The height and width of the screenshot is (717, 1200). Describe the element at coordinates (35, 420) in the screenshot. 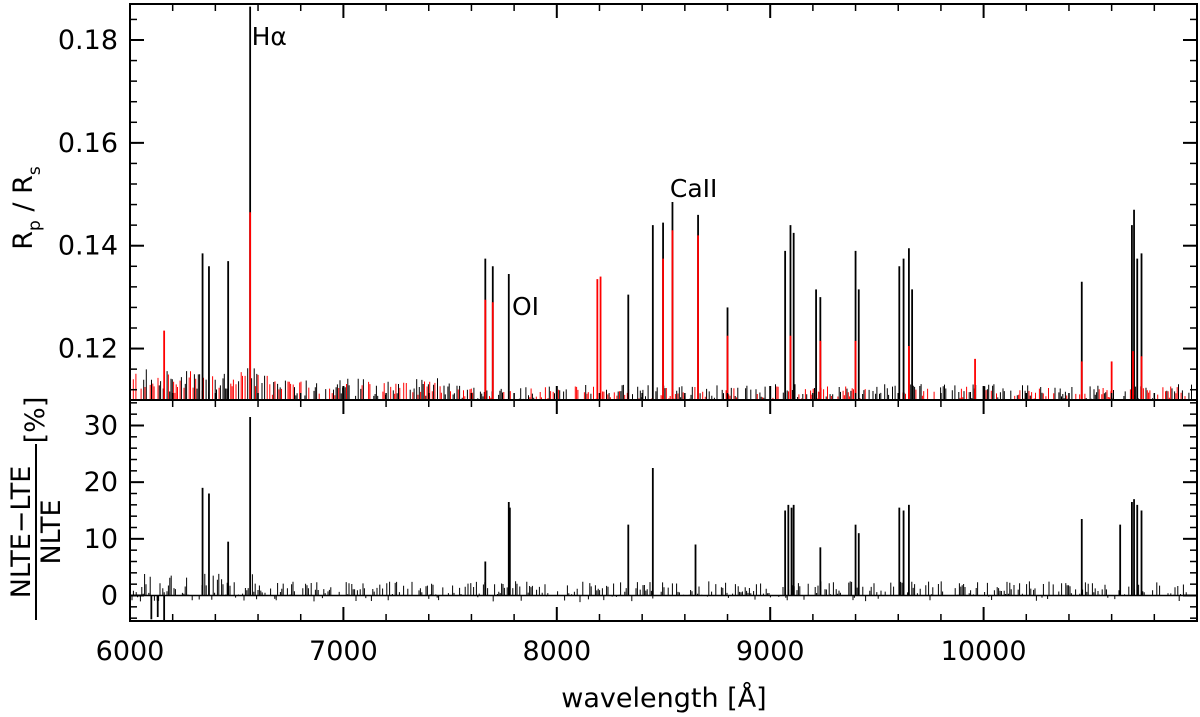

I see `y-title-unit: [%]` at that location.